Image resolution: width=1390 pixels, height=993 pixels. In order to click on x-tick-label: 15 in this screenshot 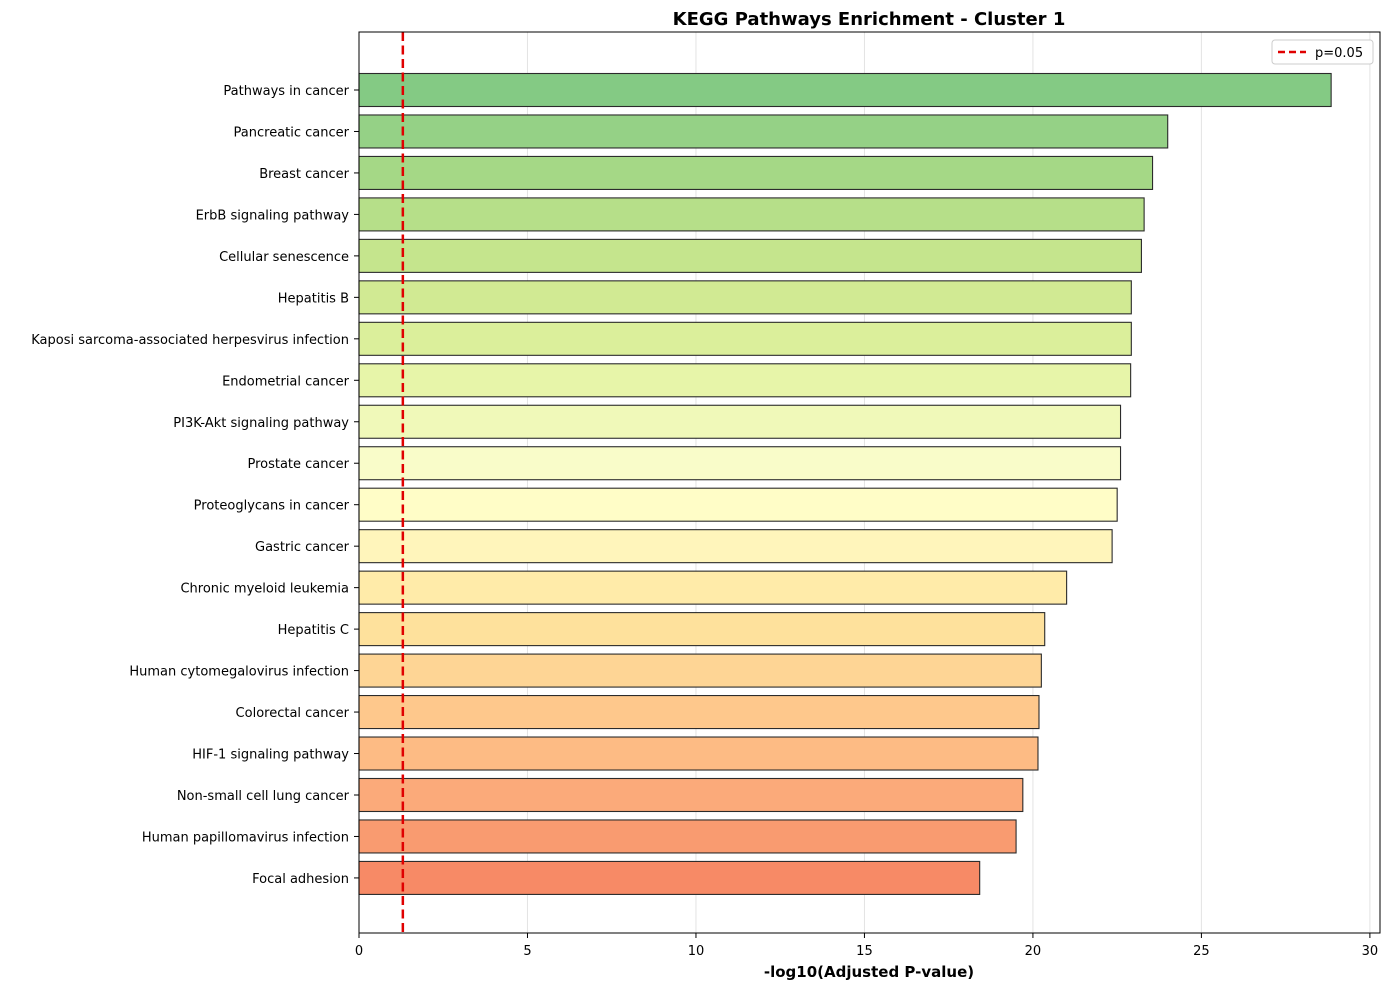, I will do `click(864, 951)`.